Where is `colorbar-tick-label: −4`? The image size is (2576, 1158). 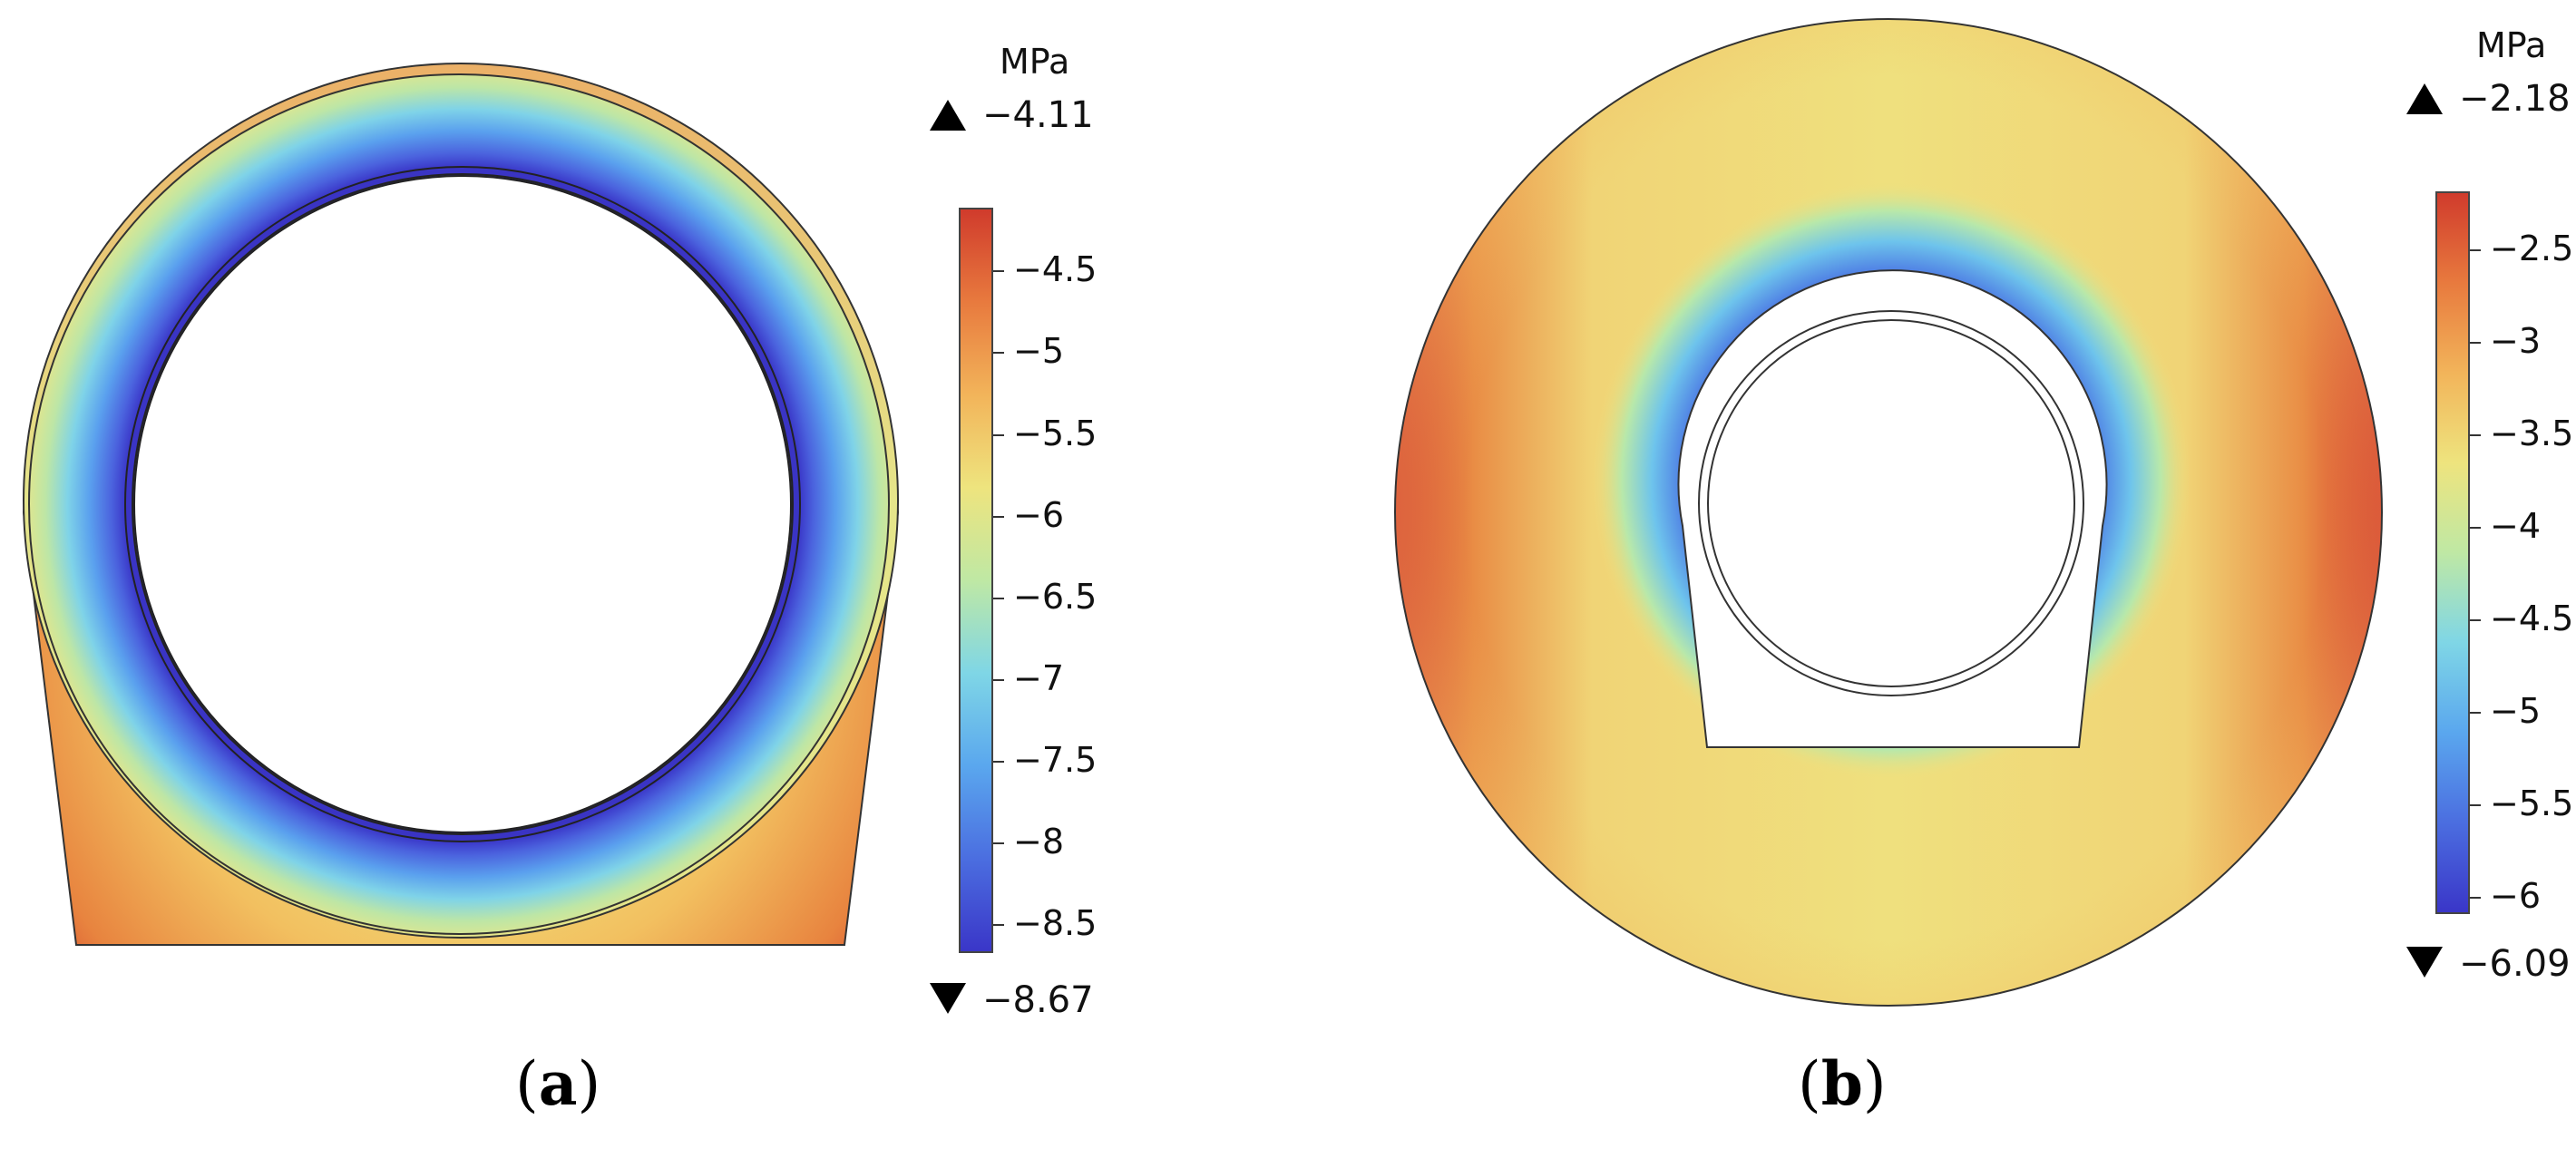 colorbar-tick-label: −4 is located at coordinates (2516, 525).